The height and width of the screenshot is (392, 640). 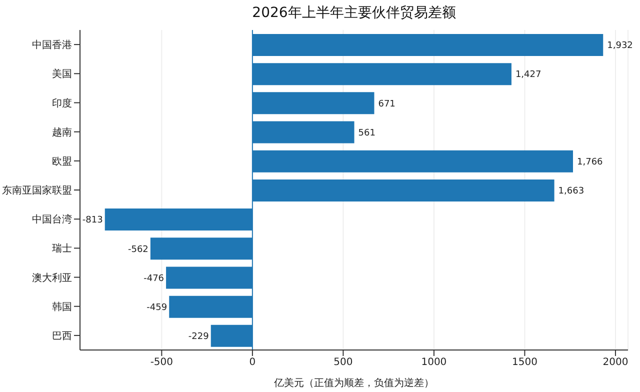 What do you see at coordinates (154, 279) in the screenshot?
I see `data-label: -476` at bounding box center [154, 279].